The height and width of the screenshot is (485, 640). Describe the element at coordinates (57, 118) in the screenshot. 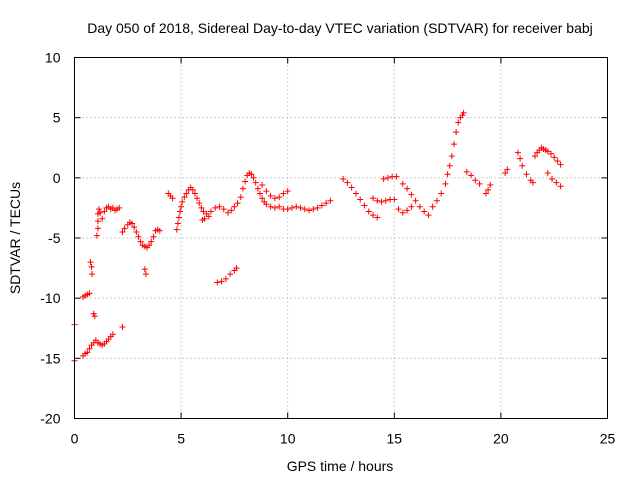

I see `y-tick-label: 5` at that location.